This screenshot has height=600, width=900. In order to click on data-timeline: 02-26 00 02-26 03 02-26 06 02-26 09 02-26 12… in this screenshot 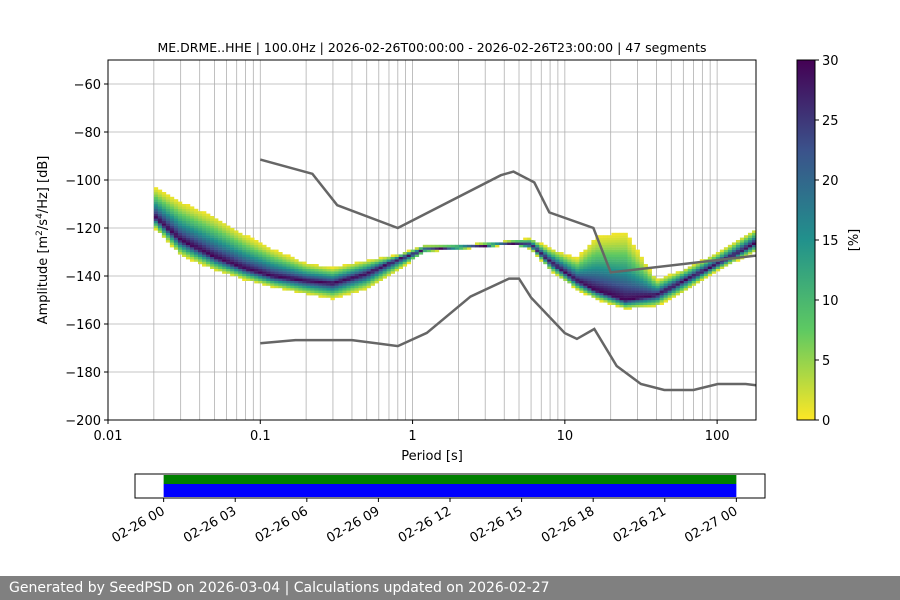, I will do `click(438, 509)`.